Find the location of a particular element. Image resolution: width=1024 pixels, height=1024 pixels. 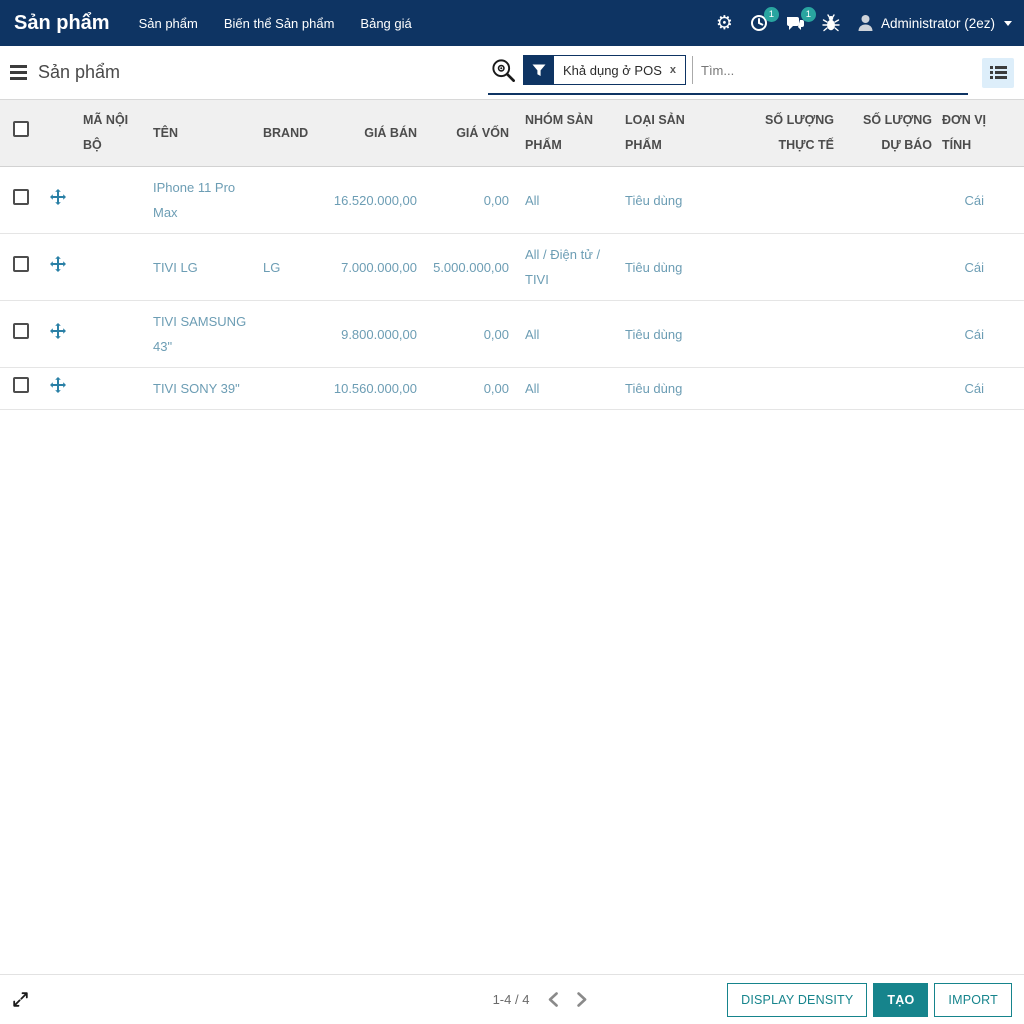

chevron-left-icon is located at coordinates (552, 999).